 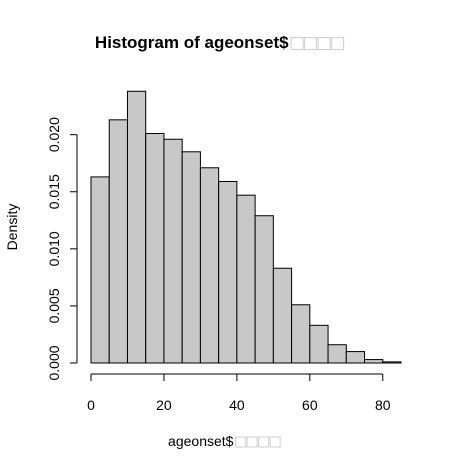 What do you see at coordinates (164, 405) in the screenshot?
I see `x-tick-label: 20` at bounding box center [164, 405].